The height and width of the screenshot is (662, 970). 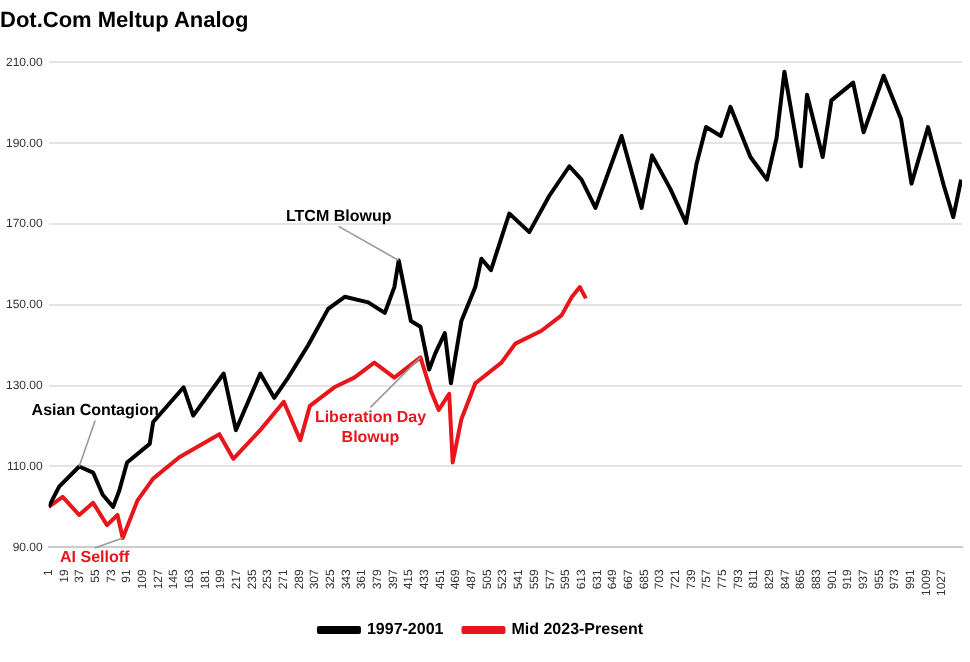 What do you see at coordinates (405, 629) in the screenshot?
I see `legend-label: 1997-2001` at bounding box center [405, 629].